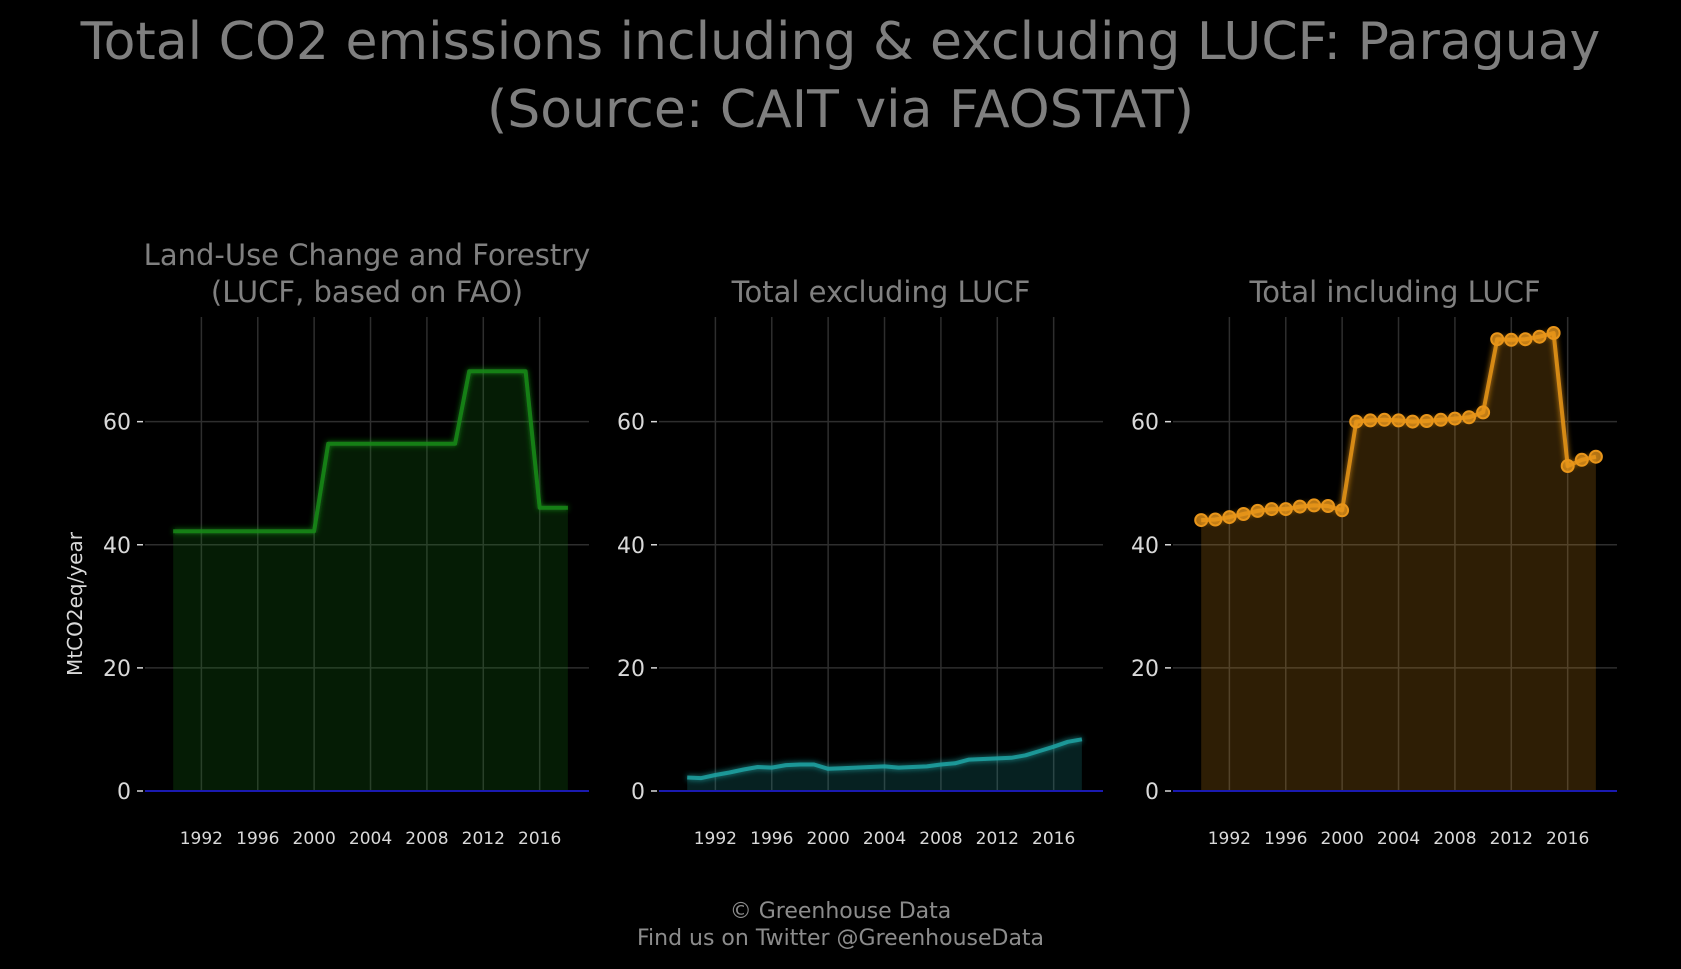 The image size is (1681, 969). Describe the element at coordinates (840, 110) in the screenshot. I see `chart-title-line-2: (Source: CAIT via FAOSTAT)` at that location.